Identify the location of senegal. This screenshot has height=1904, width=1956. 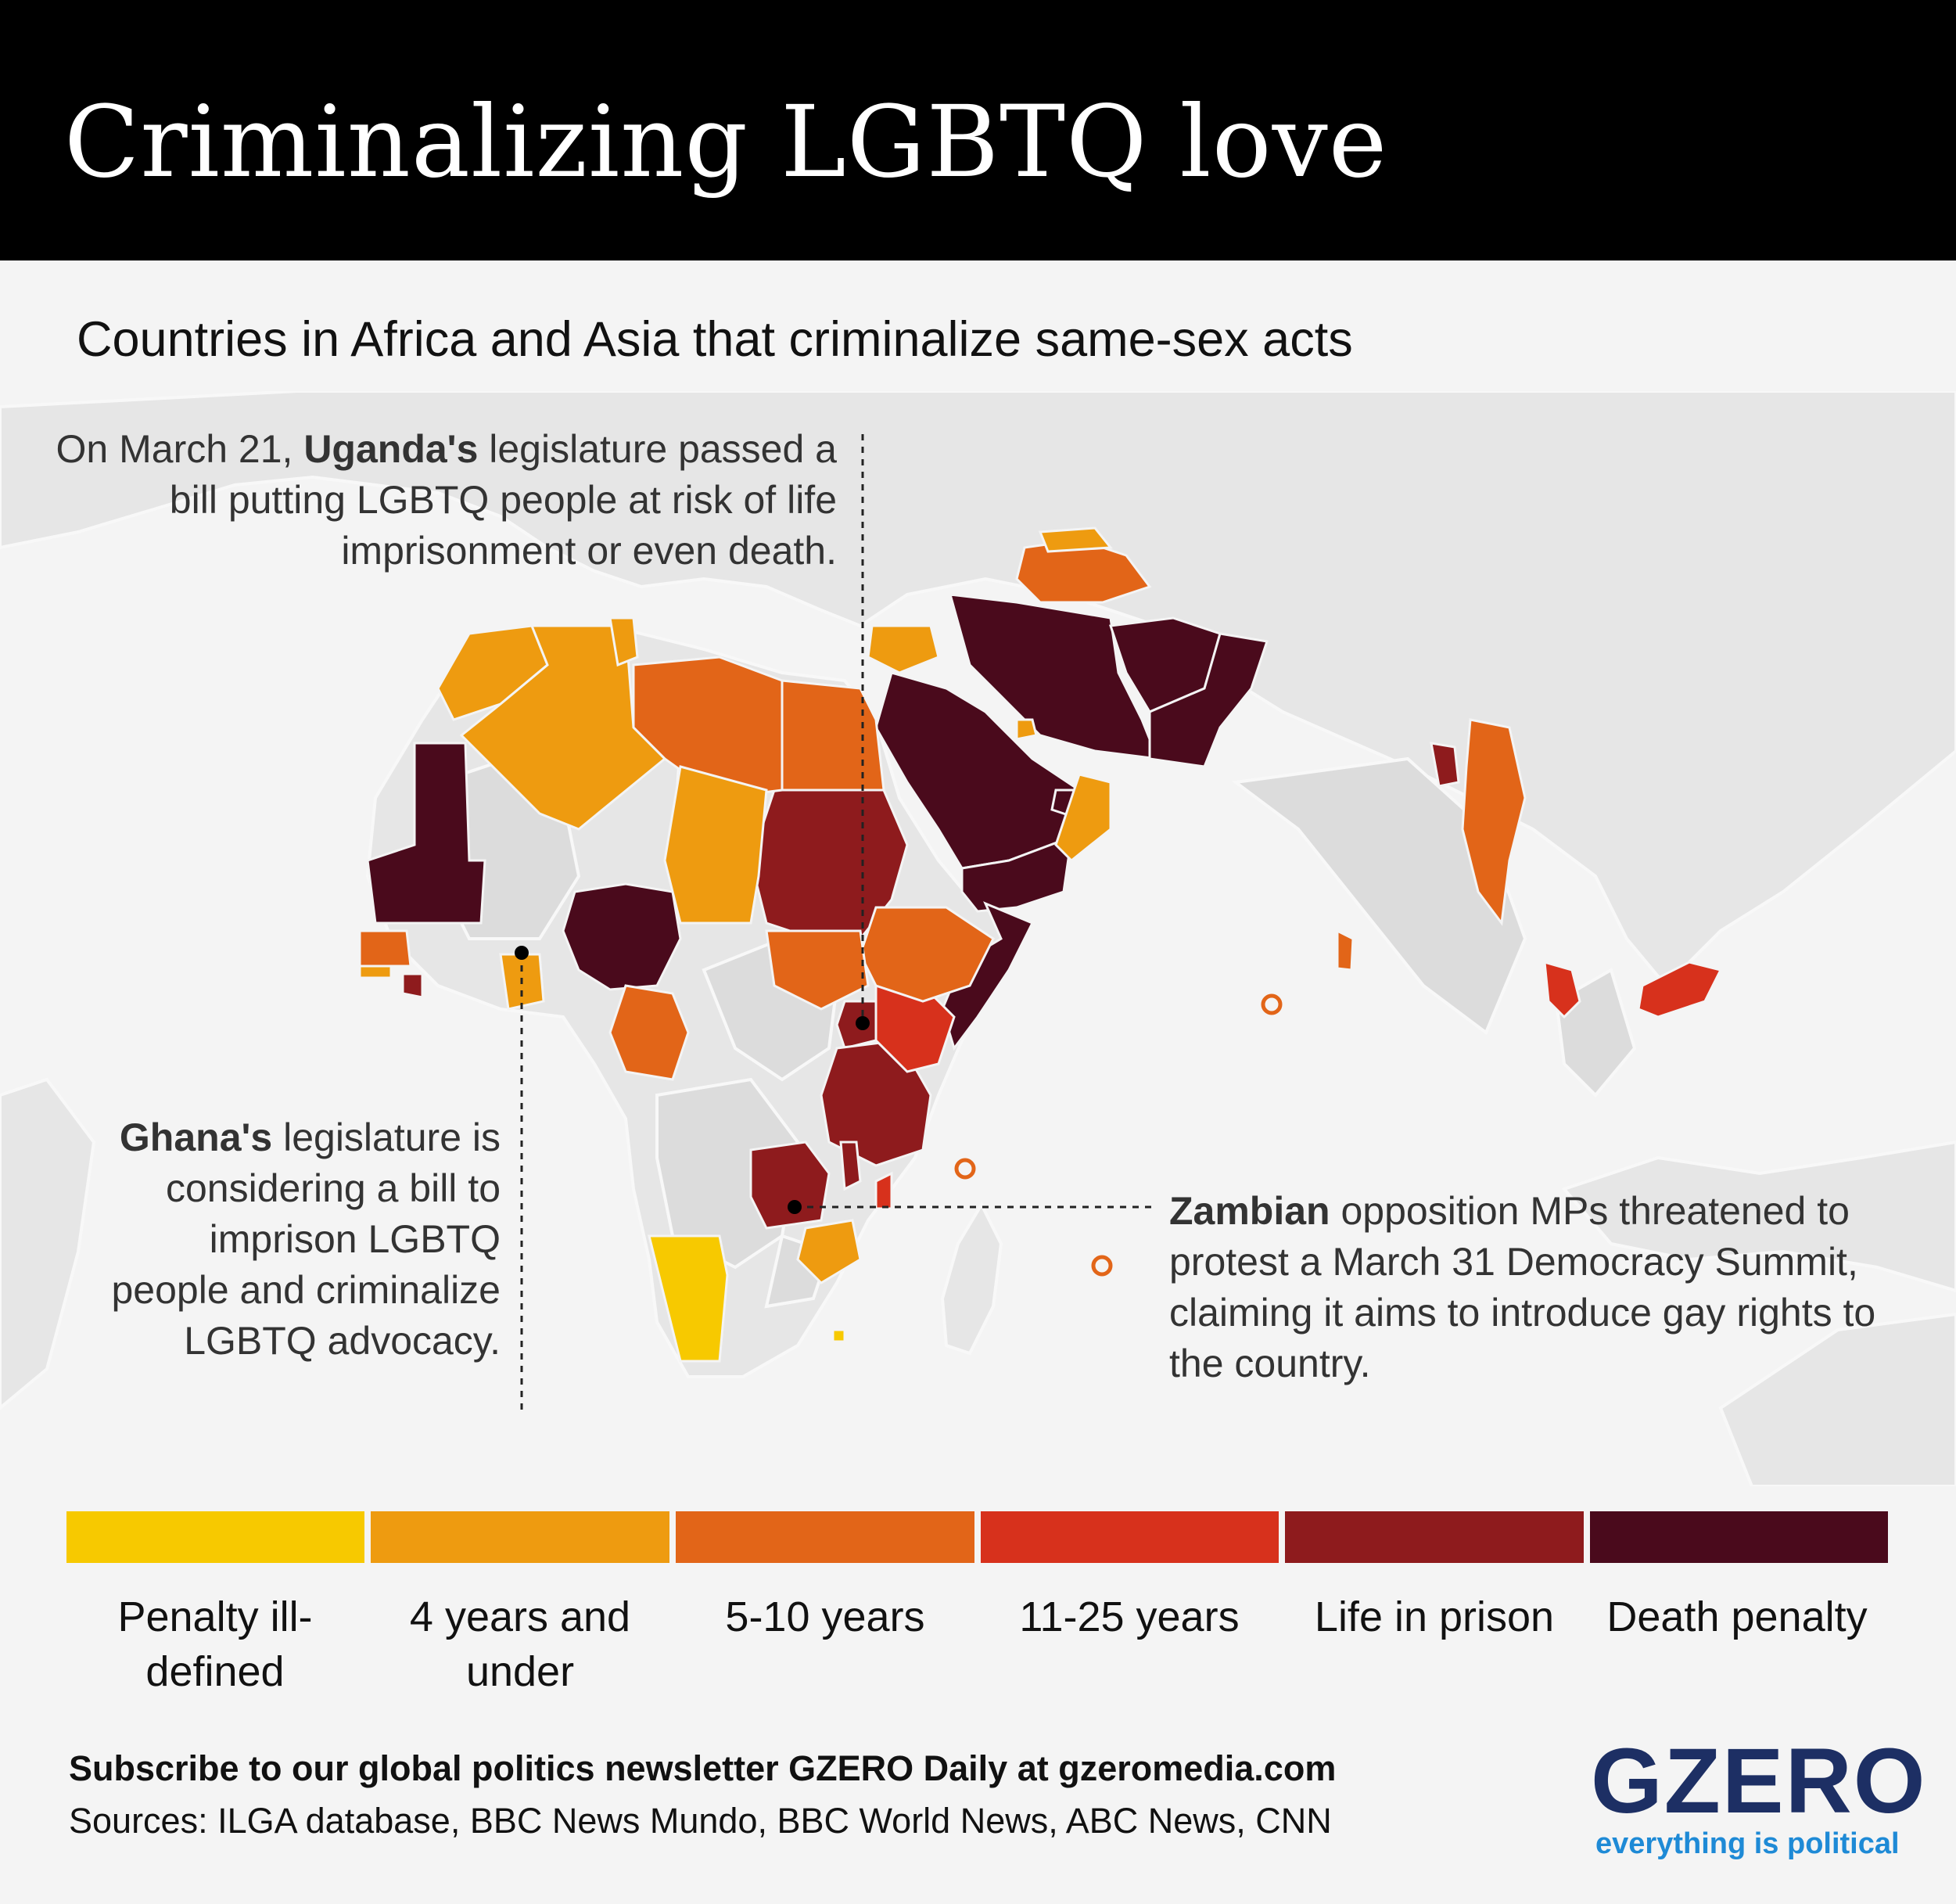
(385, 948).